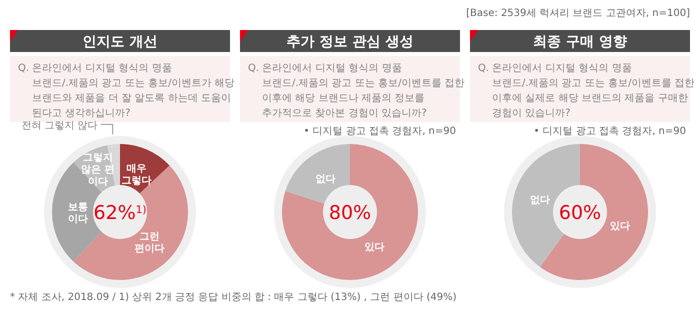  Describe the element at coordinates (580, 213) in the screenshot. I see `text: 60%` at that location.